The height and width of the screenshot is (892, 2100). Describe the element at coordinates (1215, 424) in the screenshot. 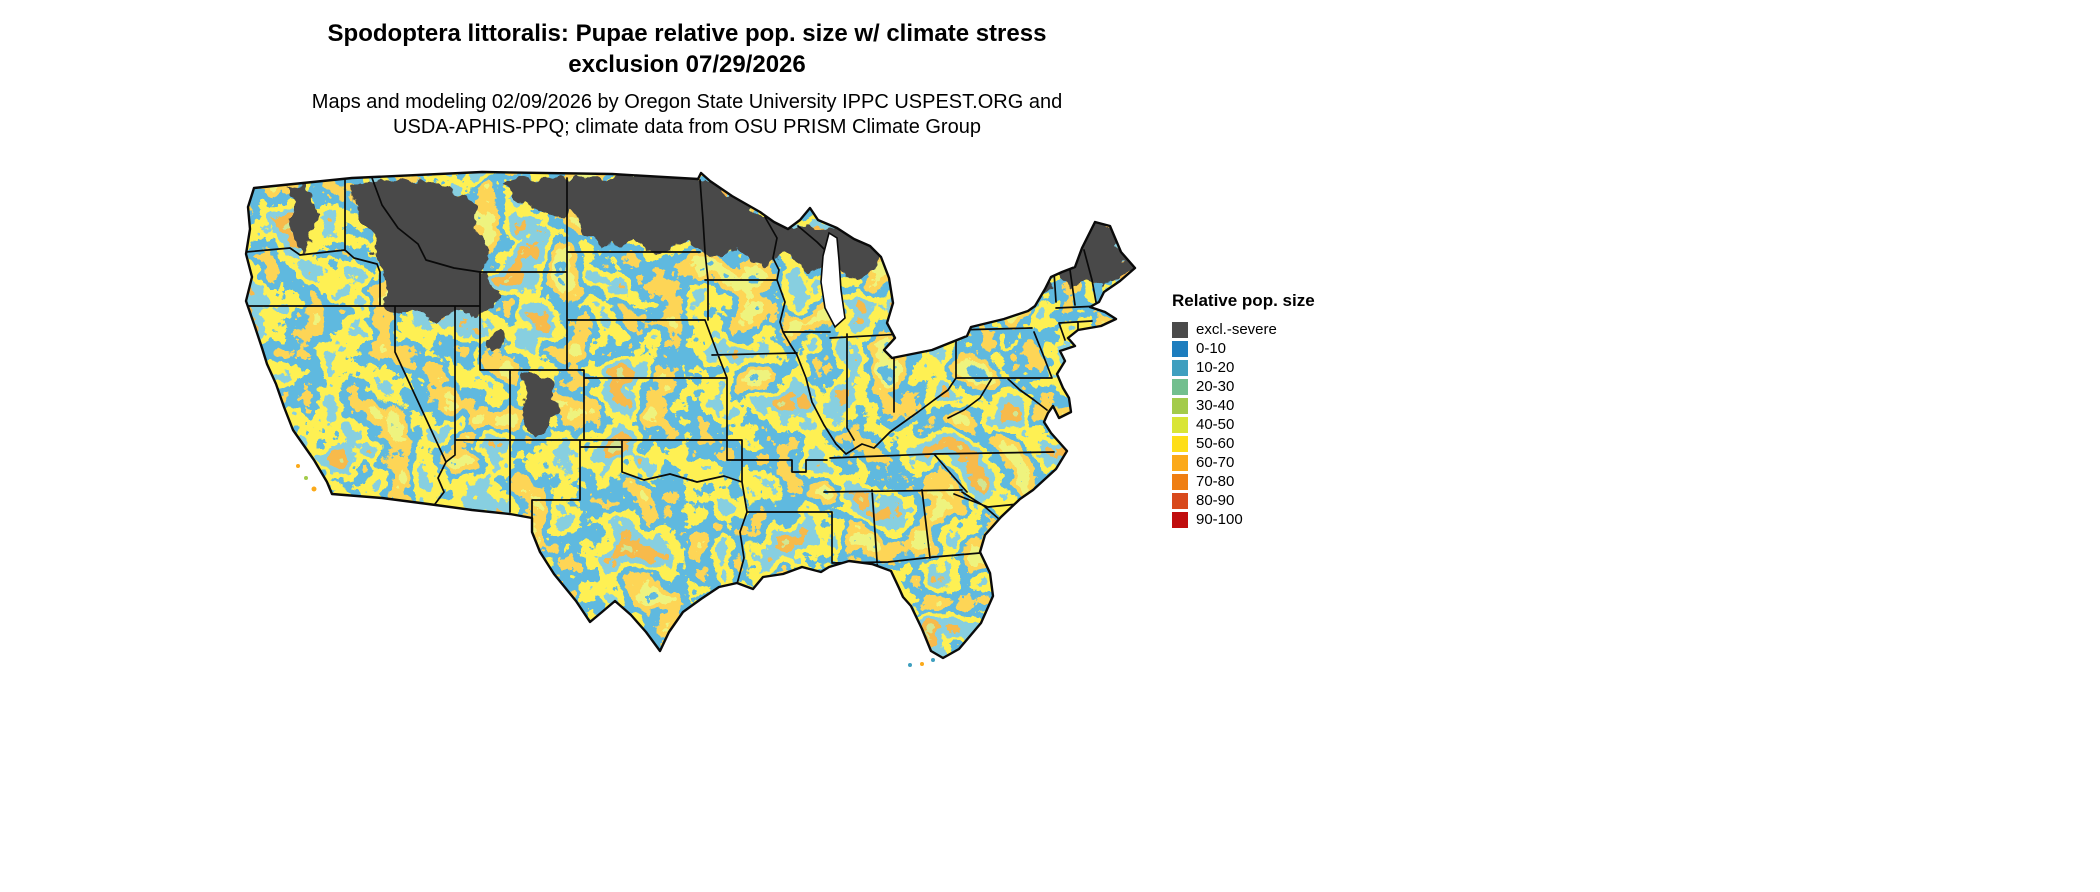

I see `legend-label: 40-50` at that location.